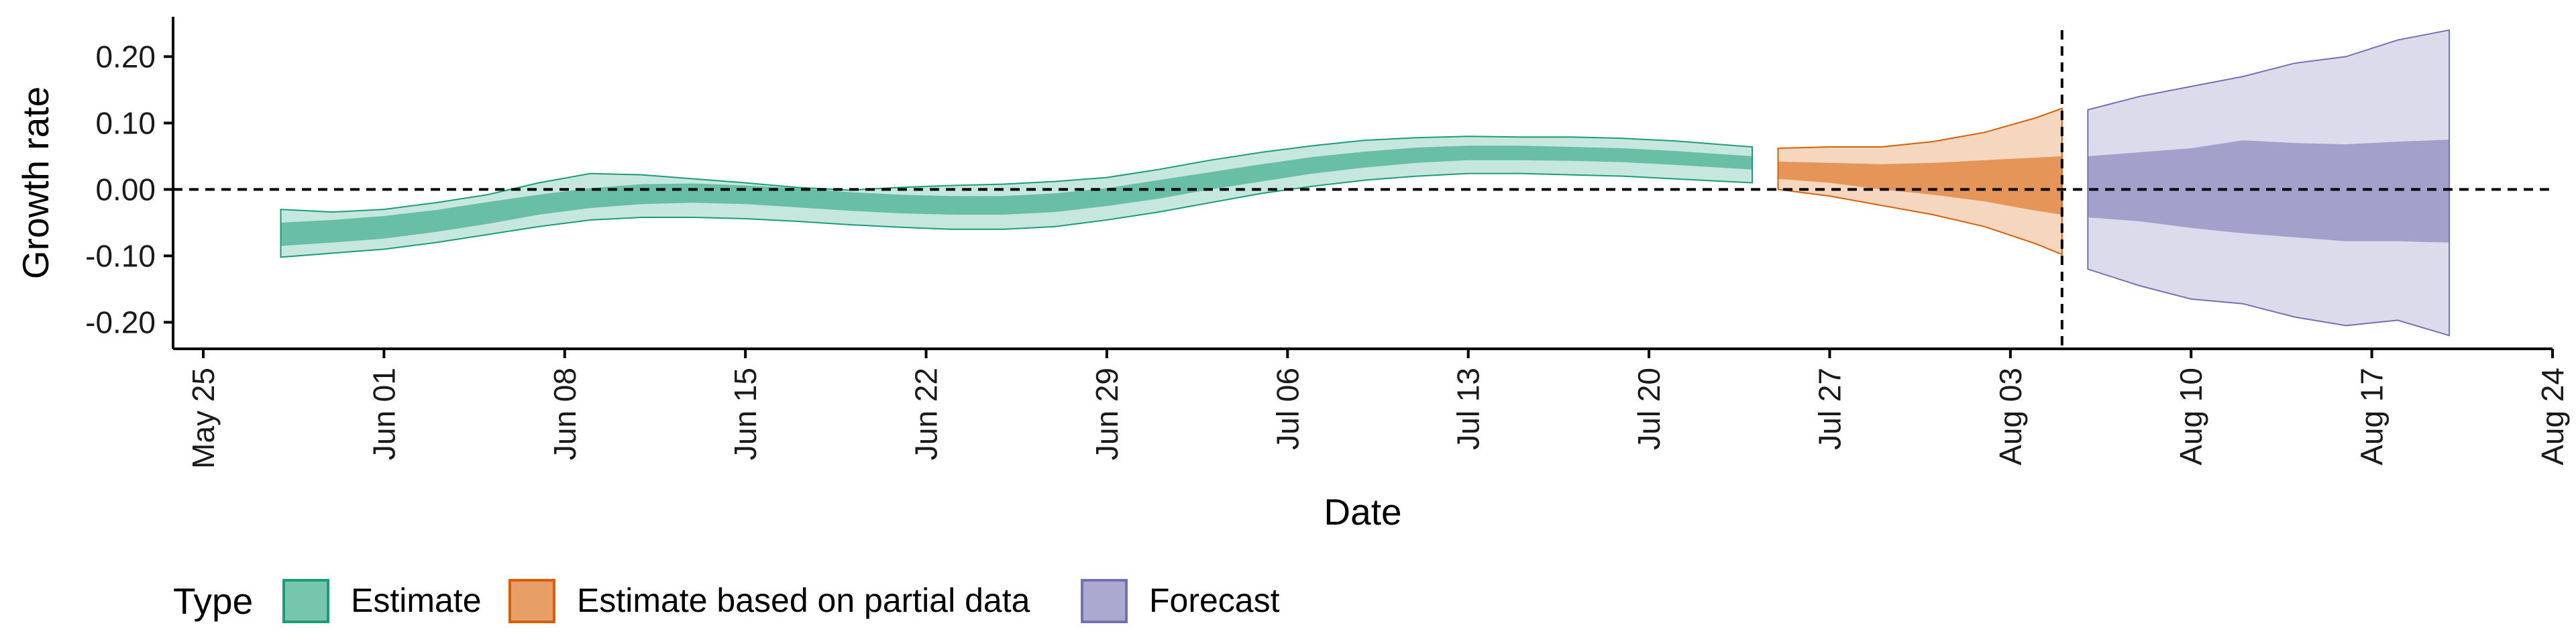 Image resolution: width=2576 pixels, height=644 pixels. Describe the element at coordinates (745, 414) in the screenshot. I see `x-tick-label: Jun 15` at that location.